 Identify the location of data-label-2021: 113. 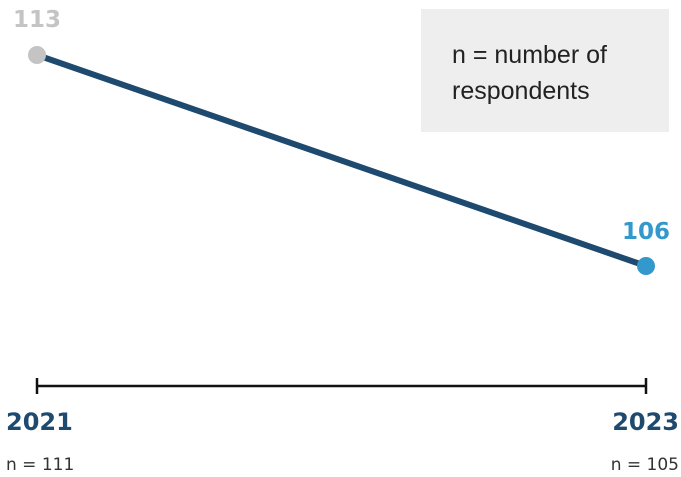
(37, 20).